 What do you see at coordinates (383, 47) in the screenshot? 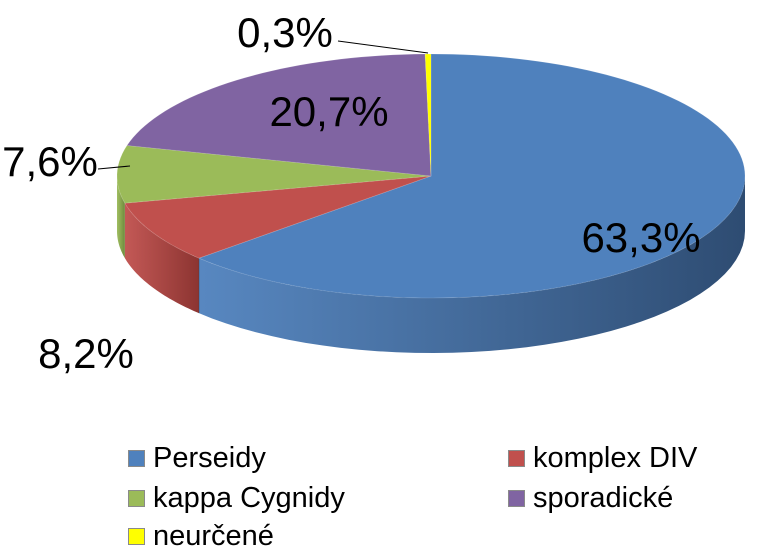
I see `leader-line-neurcene` at bounding box center [383, 47].